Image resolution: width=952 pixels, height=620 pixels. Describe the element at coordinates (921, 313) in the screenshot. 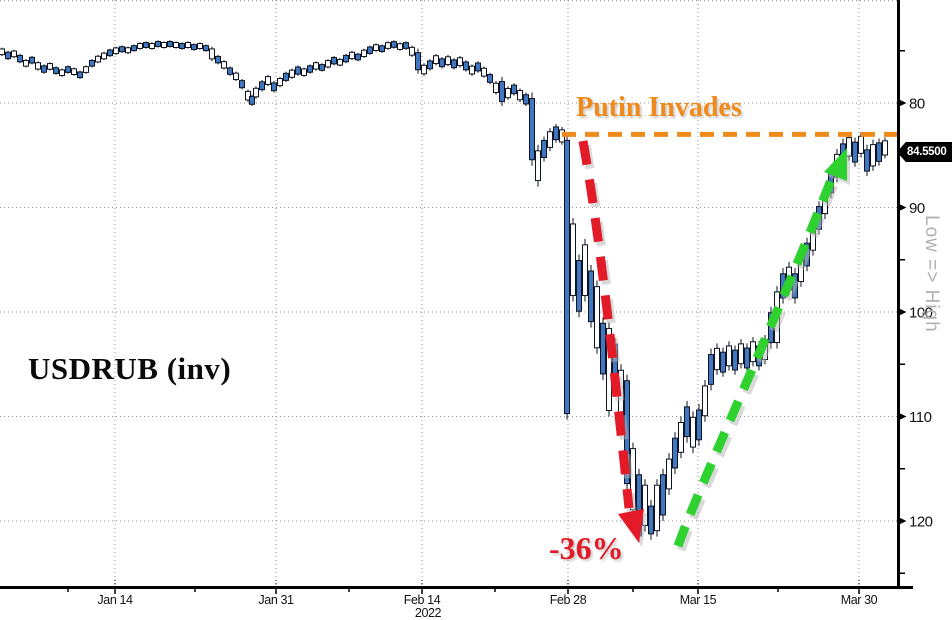

I see `y-tick-label: 100` at that location.